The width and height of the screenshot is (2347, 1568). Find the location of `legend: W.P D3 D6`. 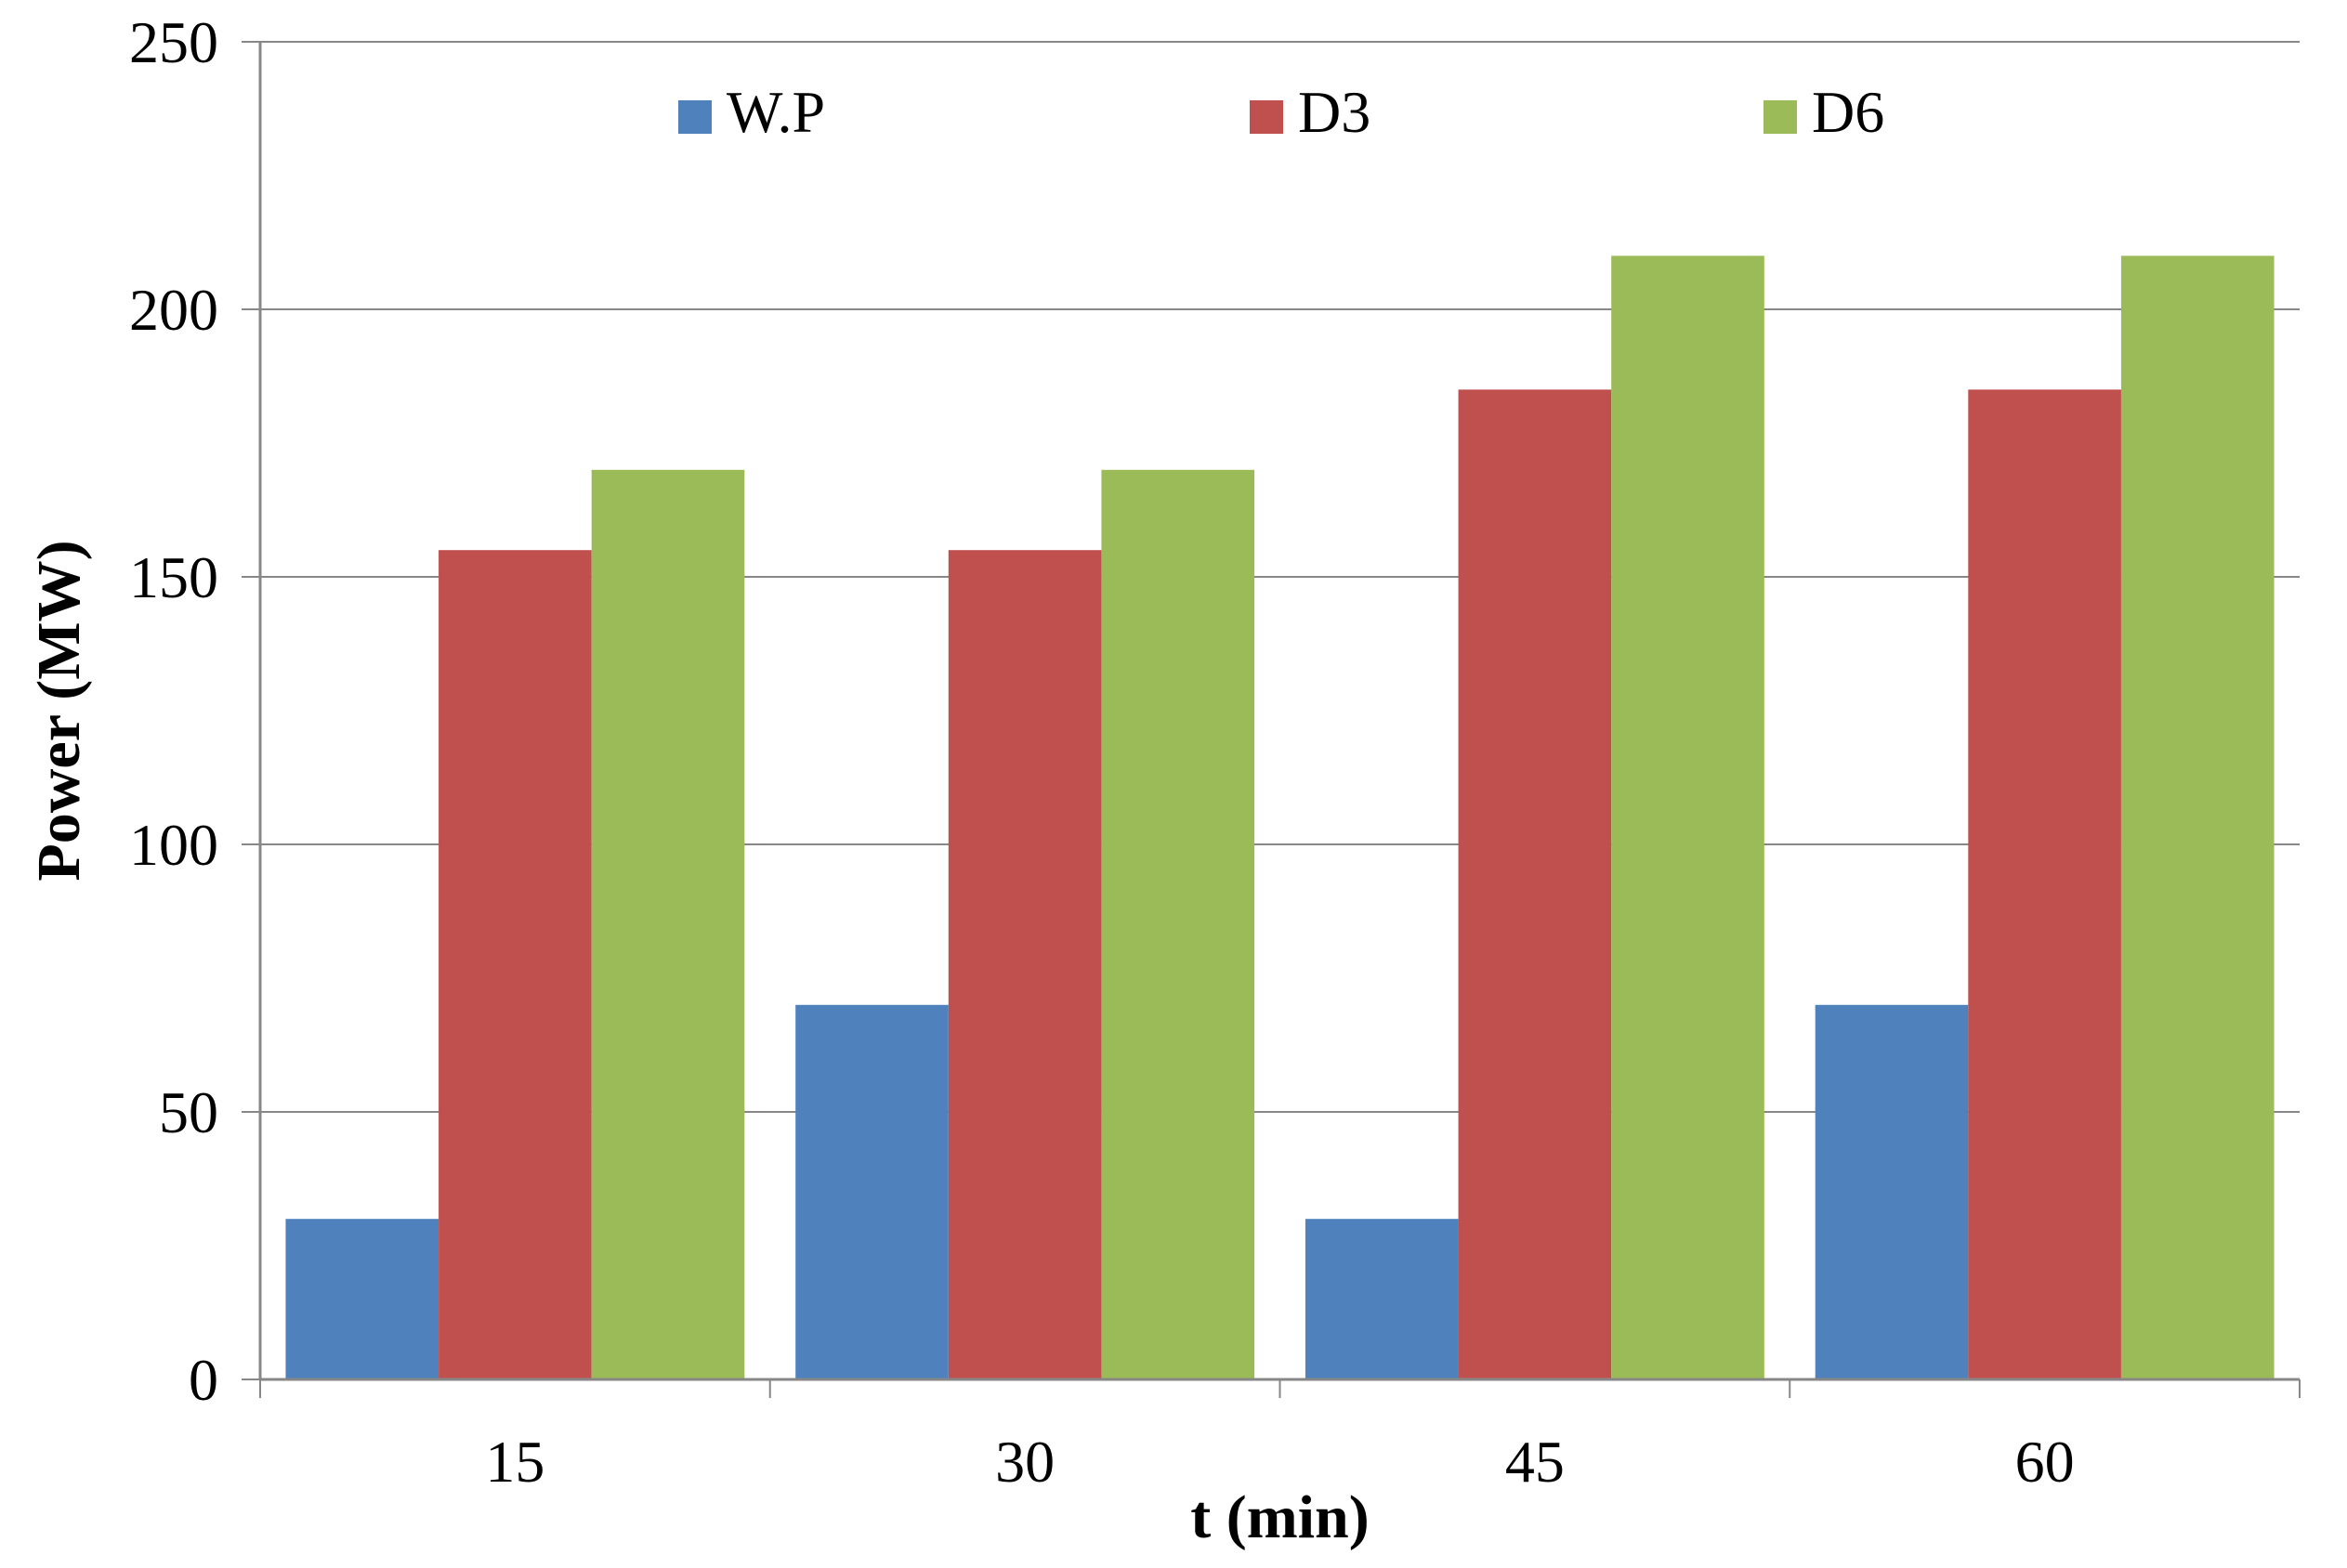

legend: W.P D3 D6 is located at coordinates (1281, 112).